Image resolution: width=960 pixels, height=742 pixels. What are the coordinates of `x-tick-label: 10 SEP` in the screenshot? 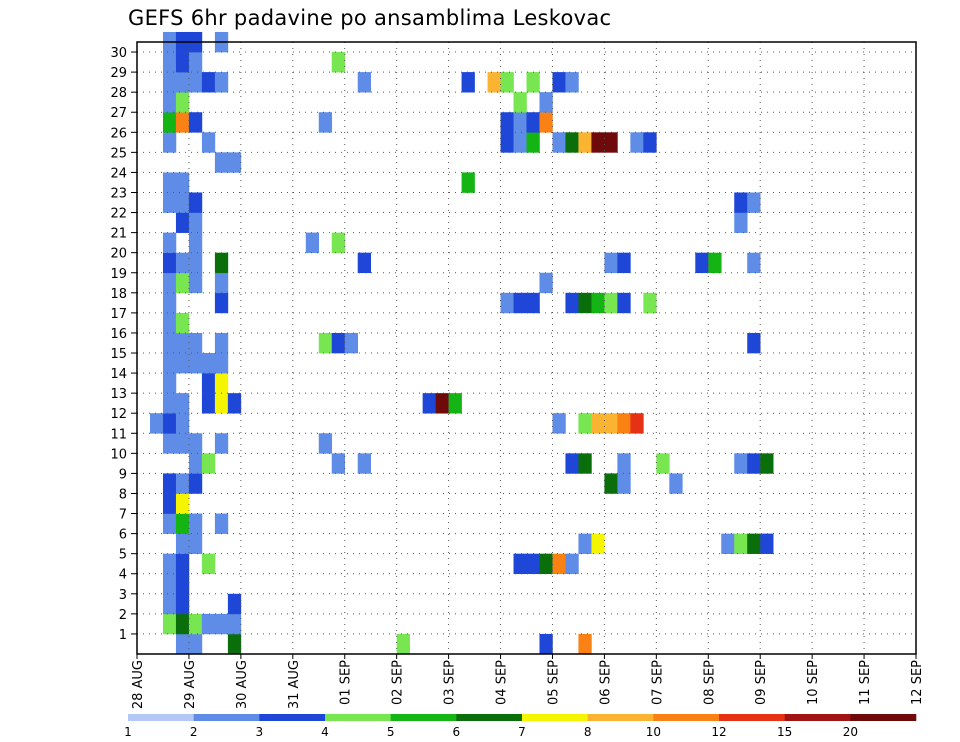 It's located at (813, 682).